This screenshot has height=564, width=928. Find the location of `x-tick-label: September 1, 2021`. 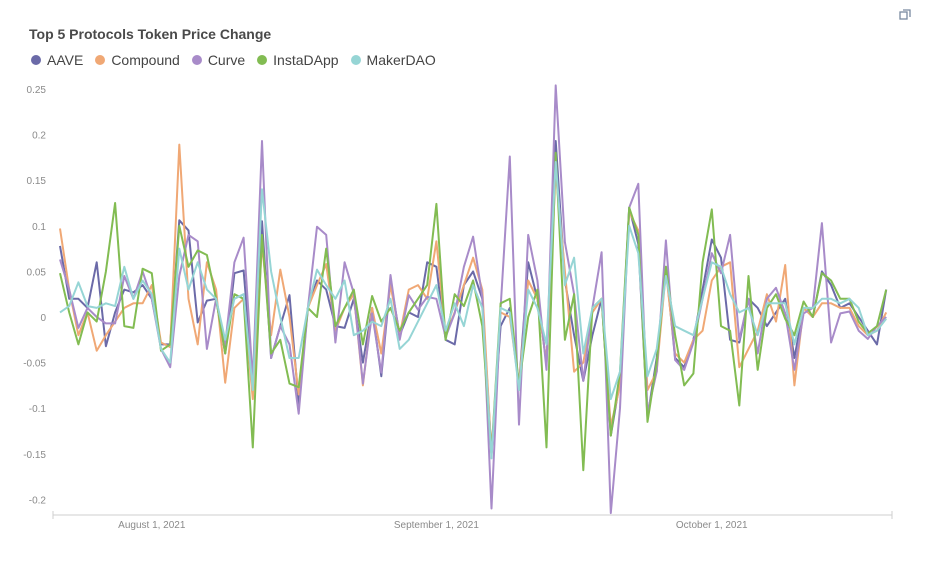

x-tick-label: September 1, 2021 is located at coordinates (436, 525).